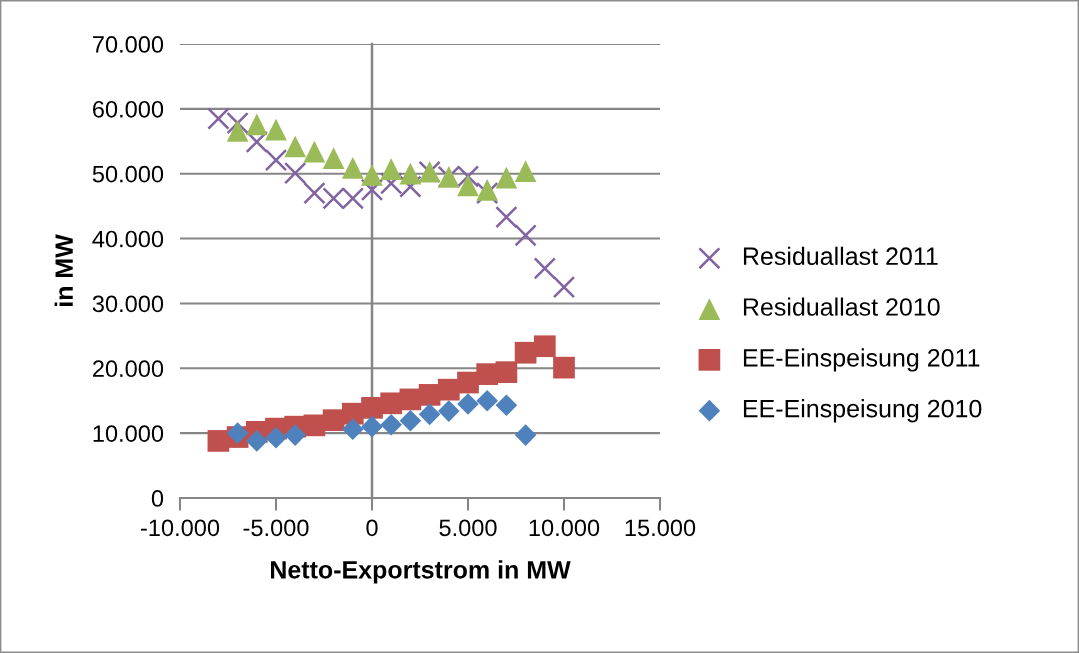 The image size is (1079, 653). I want to click on y-tick-label: 40.000, so click(128, 239).